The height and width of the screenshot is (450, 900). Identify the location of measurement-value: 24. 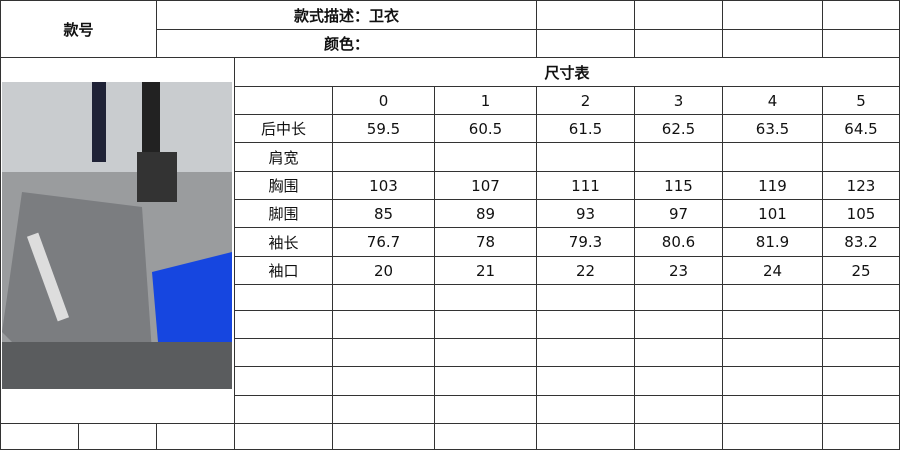
(773, 271).